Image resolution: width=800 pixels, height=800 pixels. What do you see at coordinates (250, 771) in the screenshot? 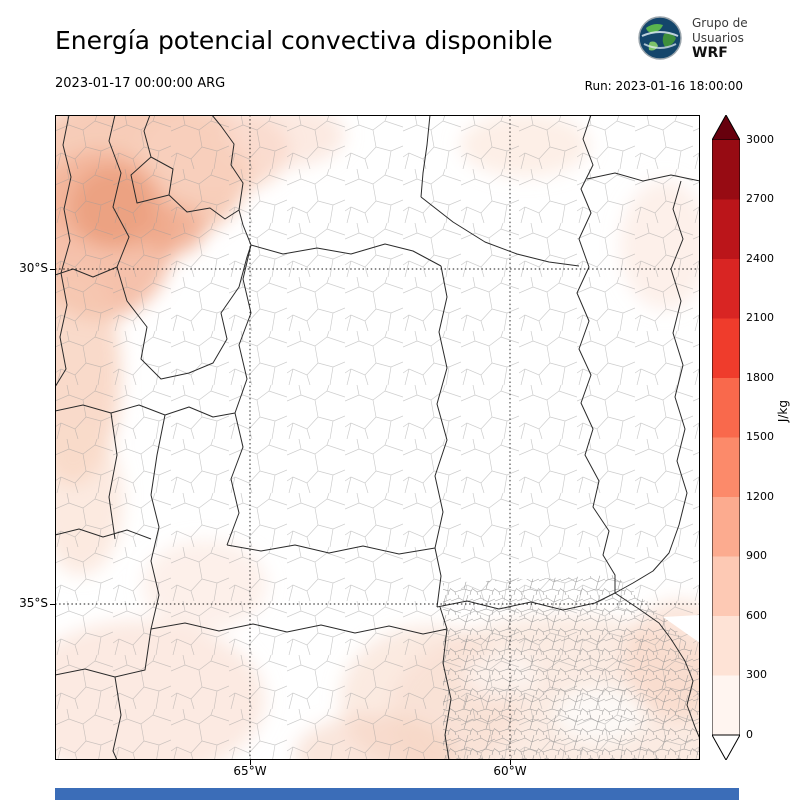
I see `lon-label-65w: 65°W` at bounding box center [250, 771].